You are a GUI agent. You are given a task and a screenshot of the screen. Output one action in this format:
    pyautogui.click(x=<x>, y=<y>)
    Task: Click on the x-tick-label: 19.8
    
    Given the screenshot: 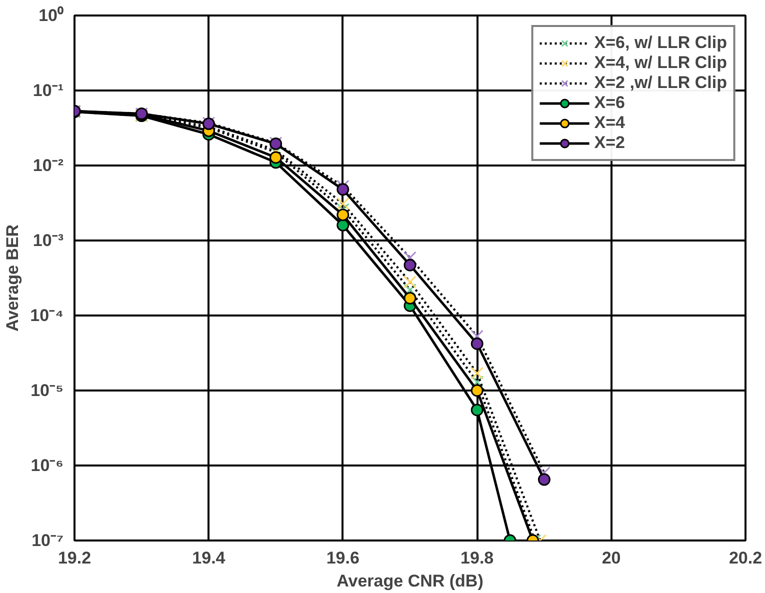 What is the action you would take?
    pyautogui.click(x=477, y=558)
    